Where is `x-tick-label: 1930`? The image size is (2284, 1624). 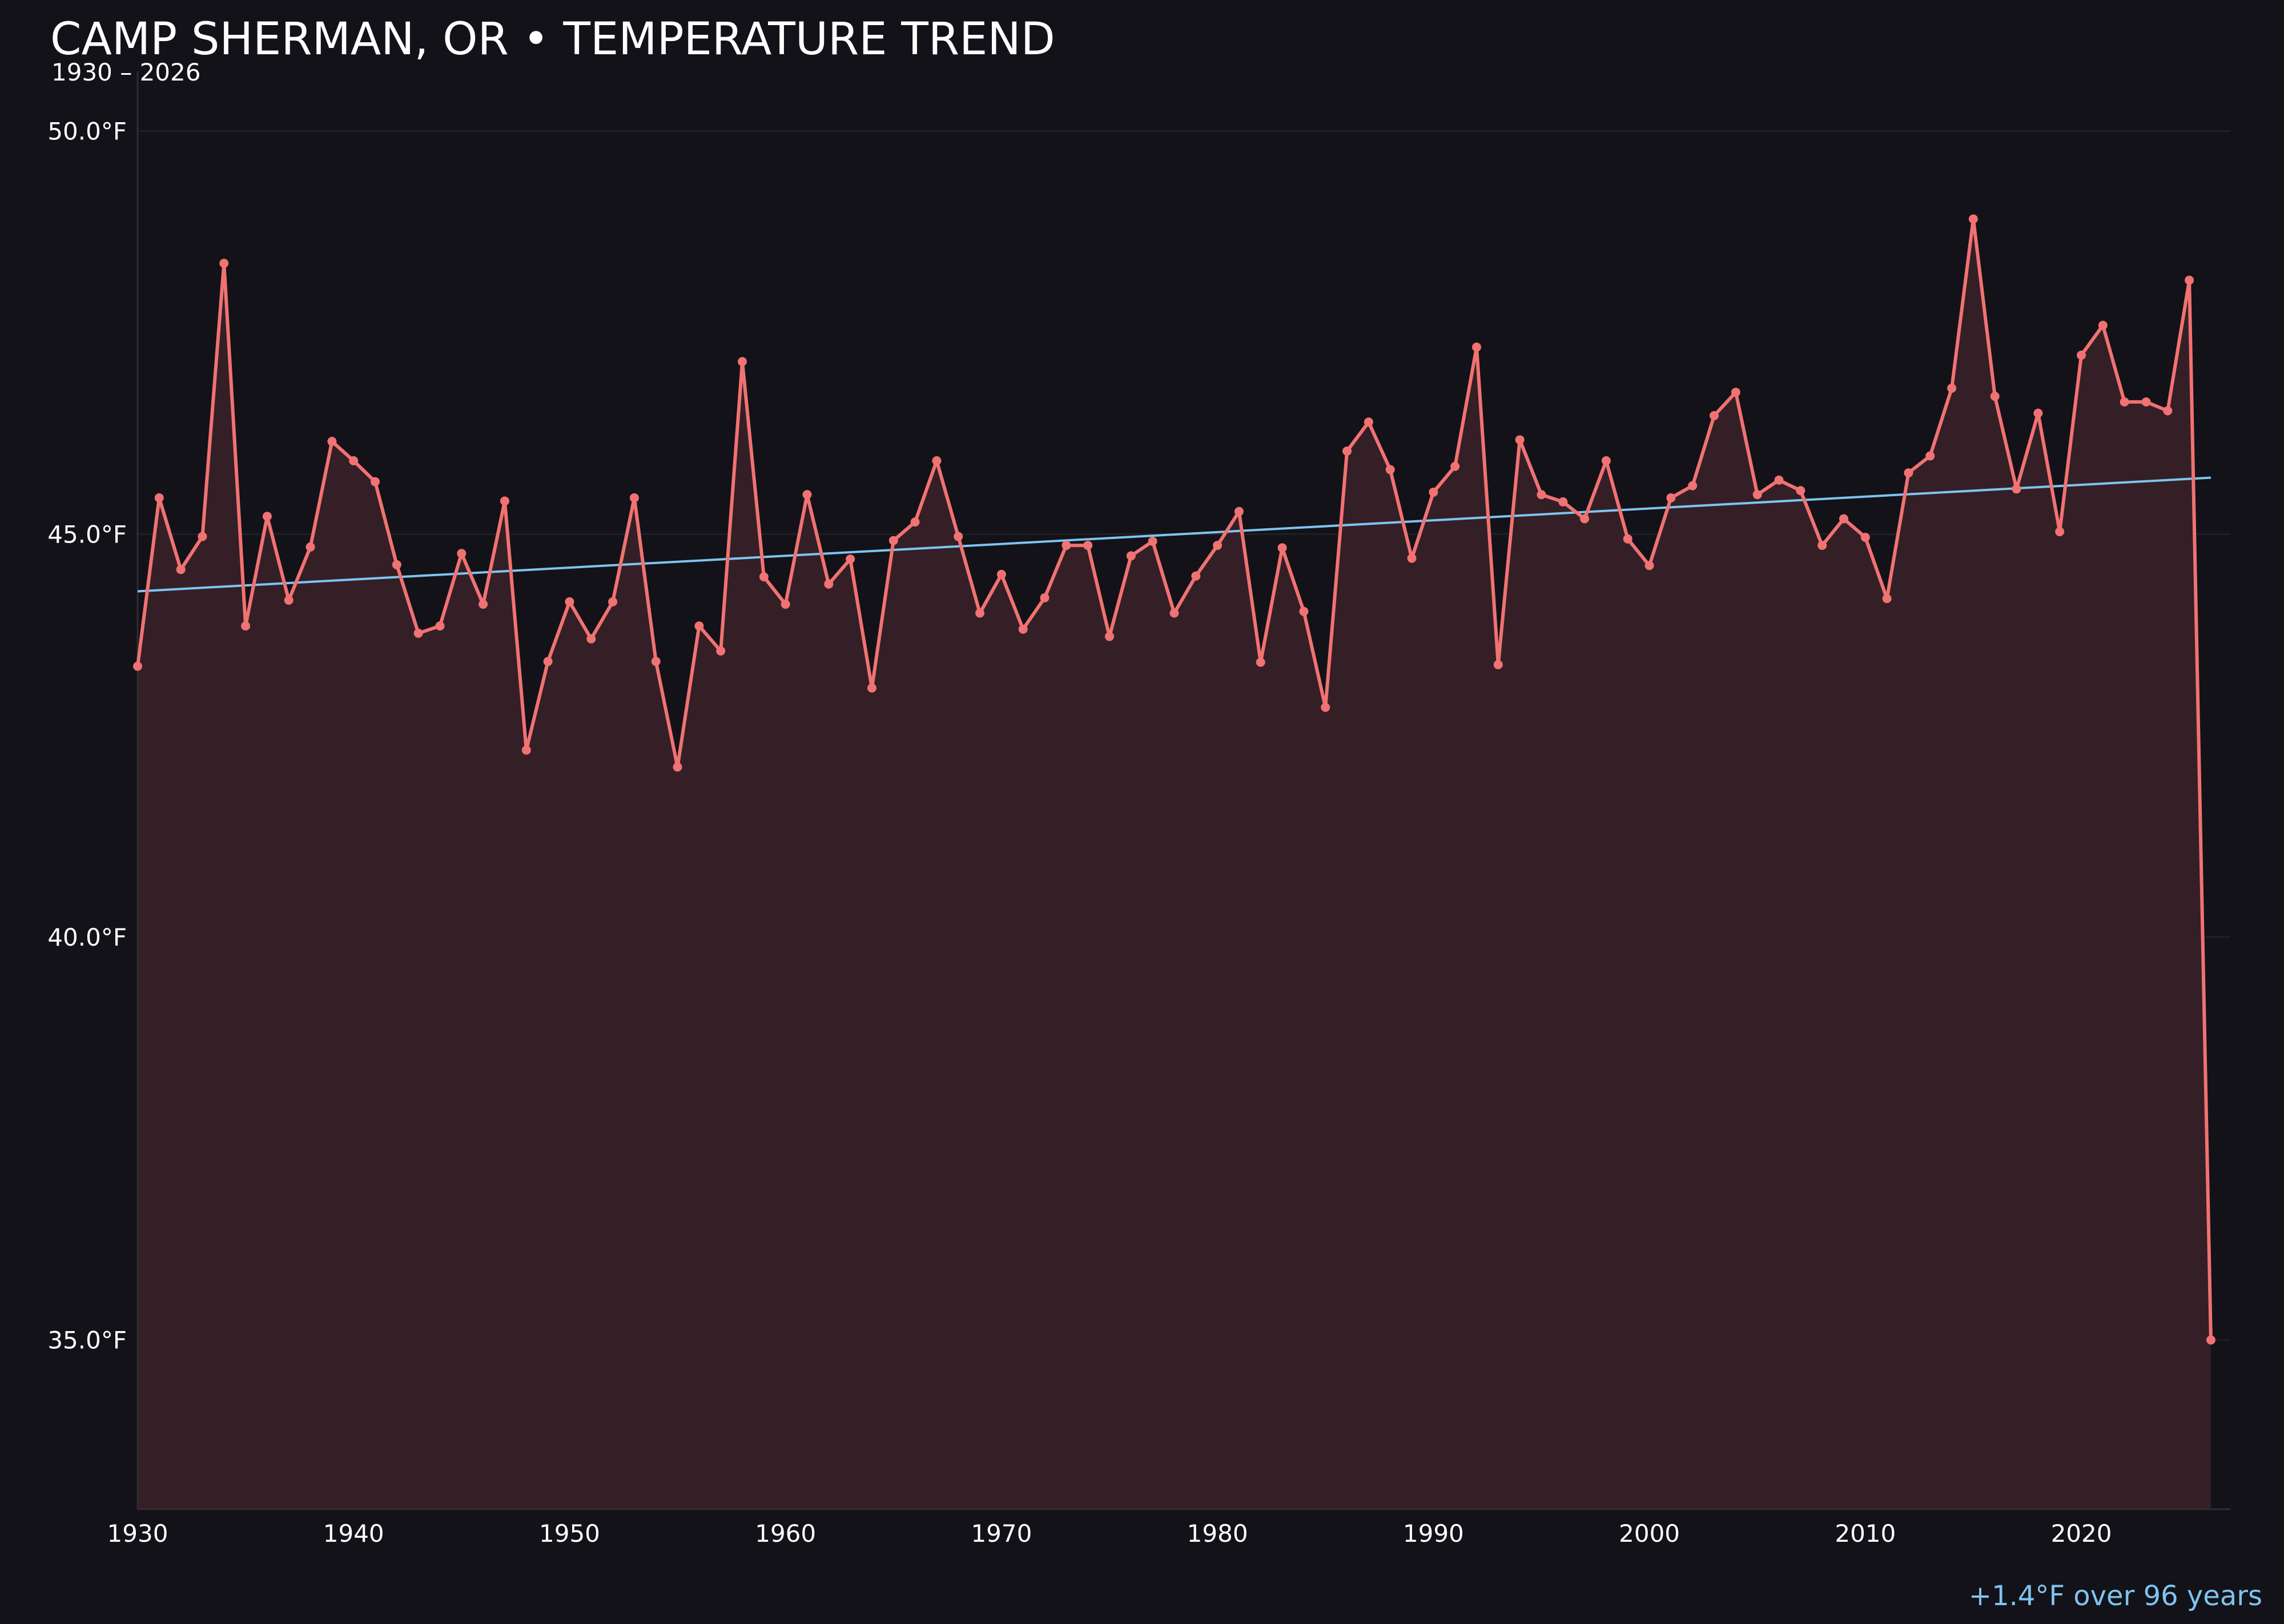 x-tick-label: 1930 is located at coordinates (137, 1533).